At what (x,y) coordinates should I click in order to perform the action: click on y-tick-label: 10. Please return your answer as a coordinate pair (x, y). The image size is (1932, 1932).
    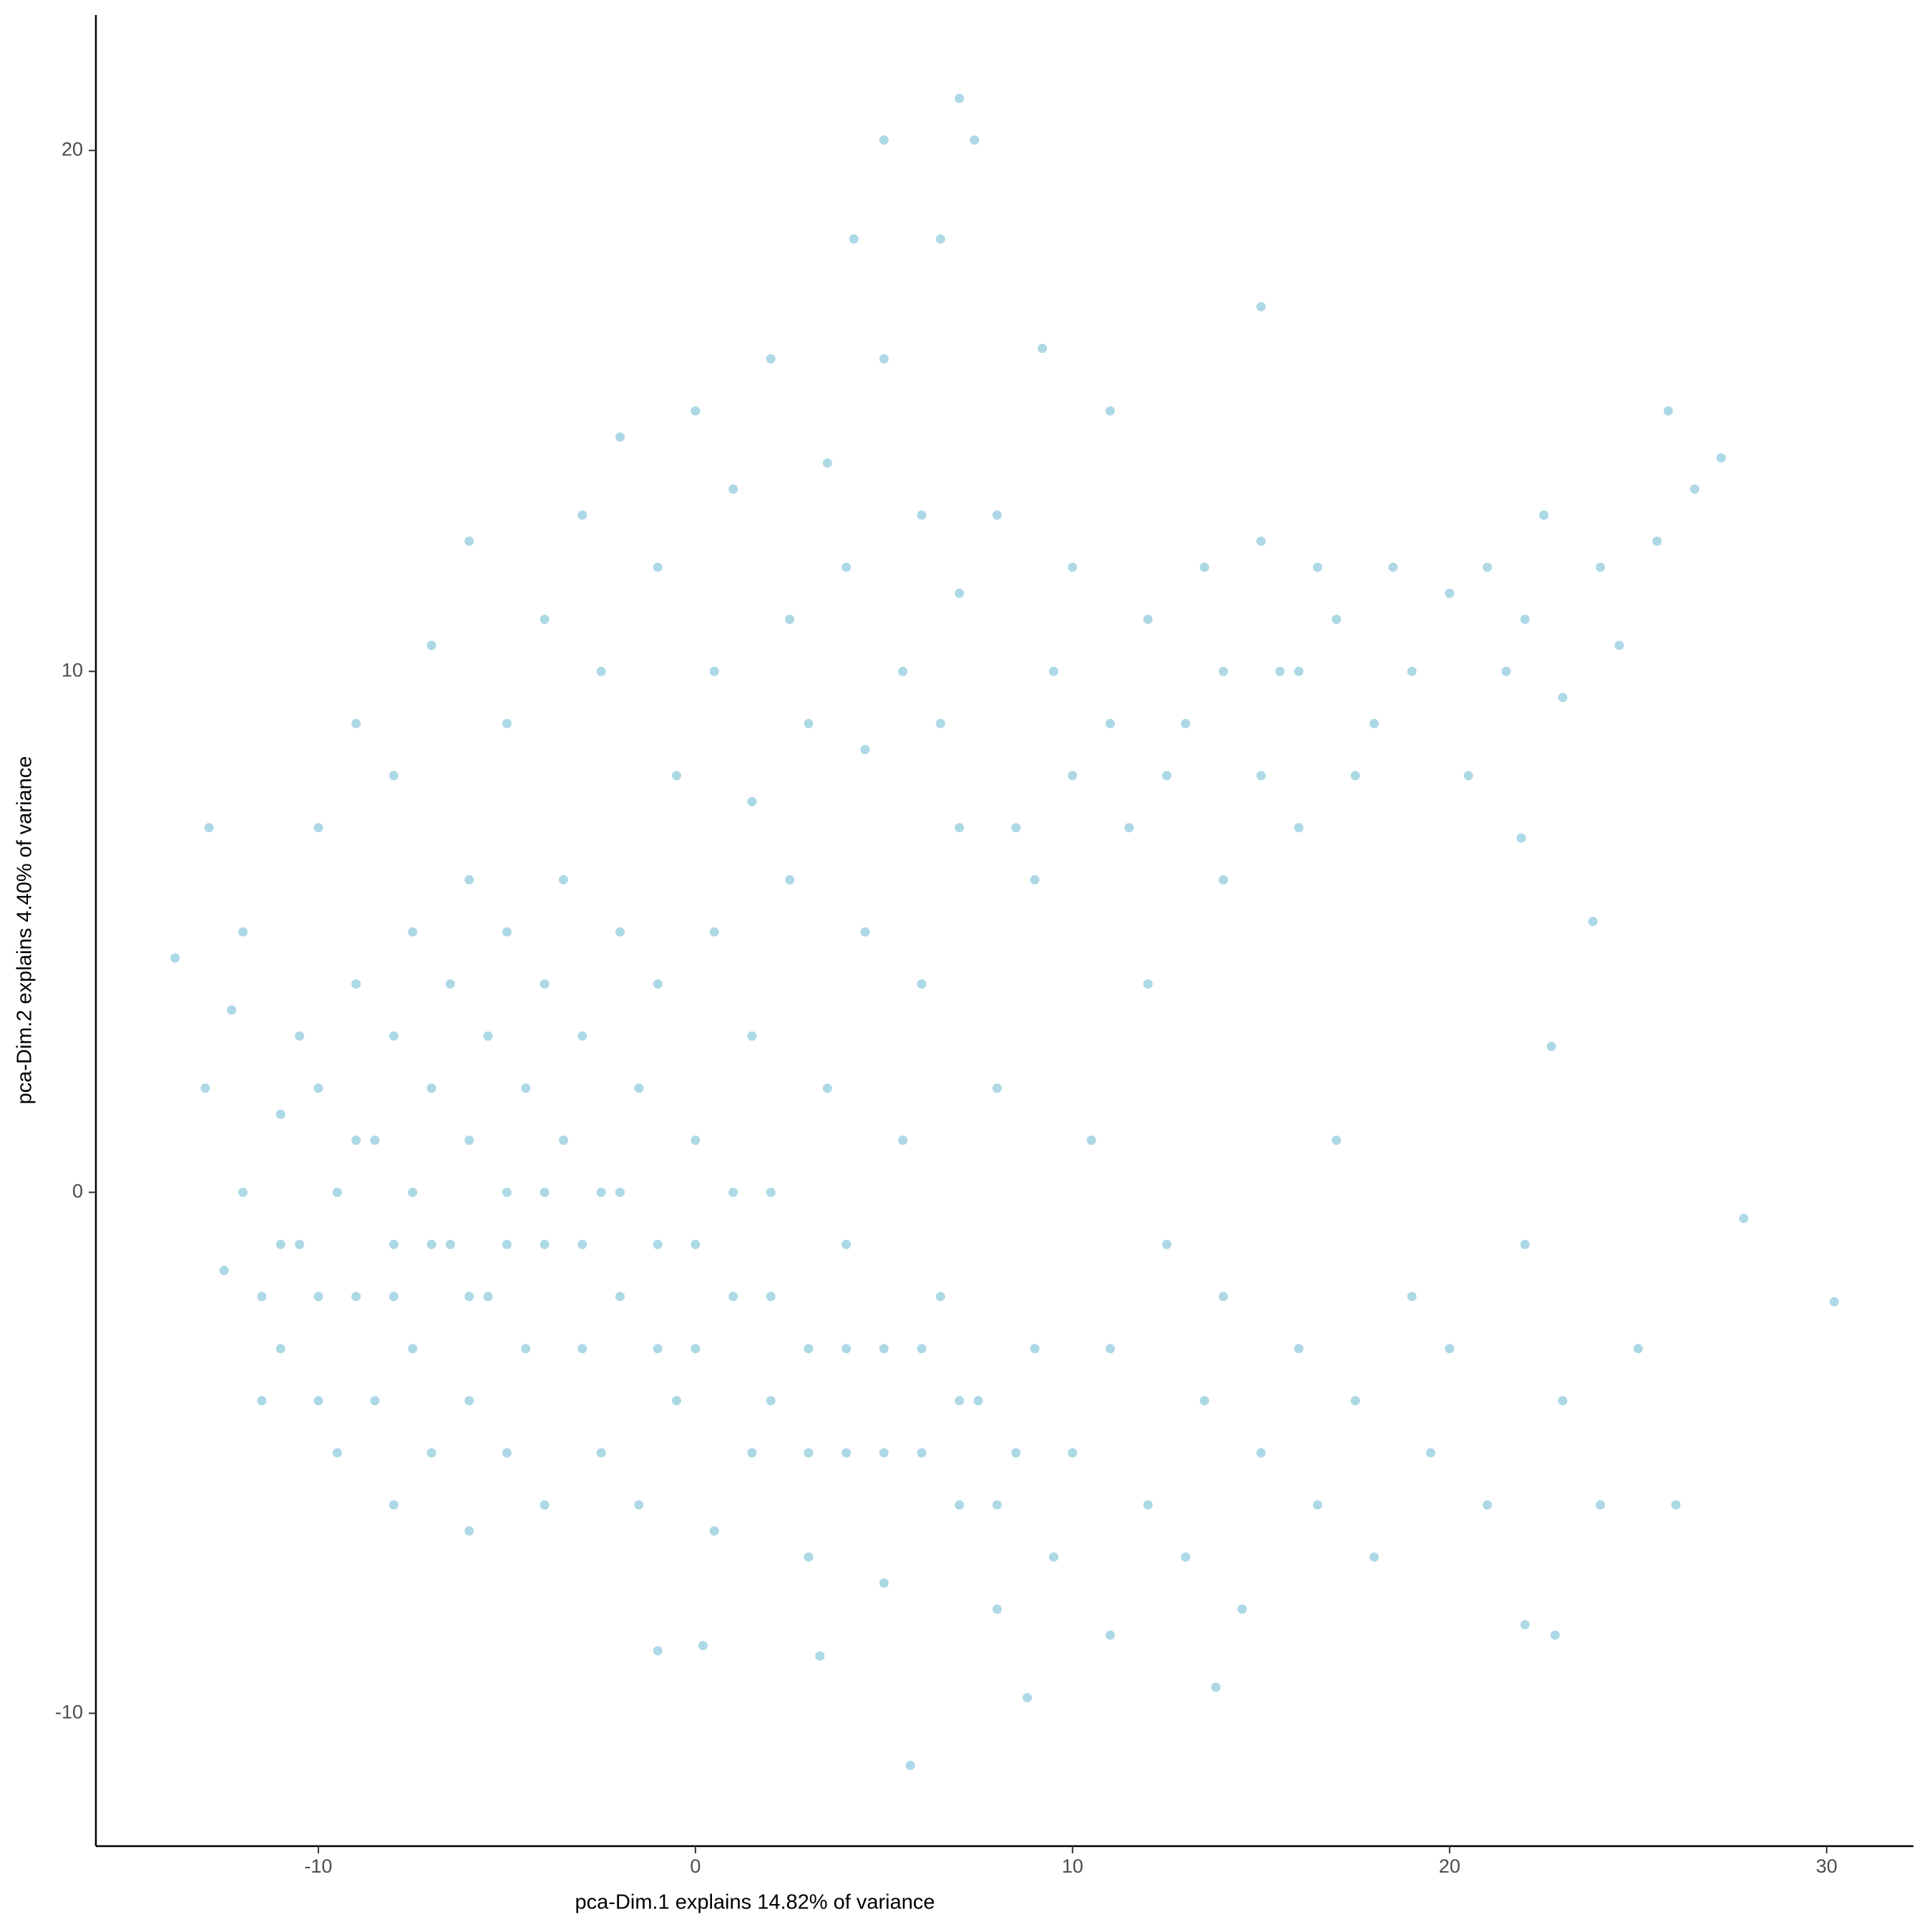
    Looking at the image, I should click on (72, 669).